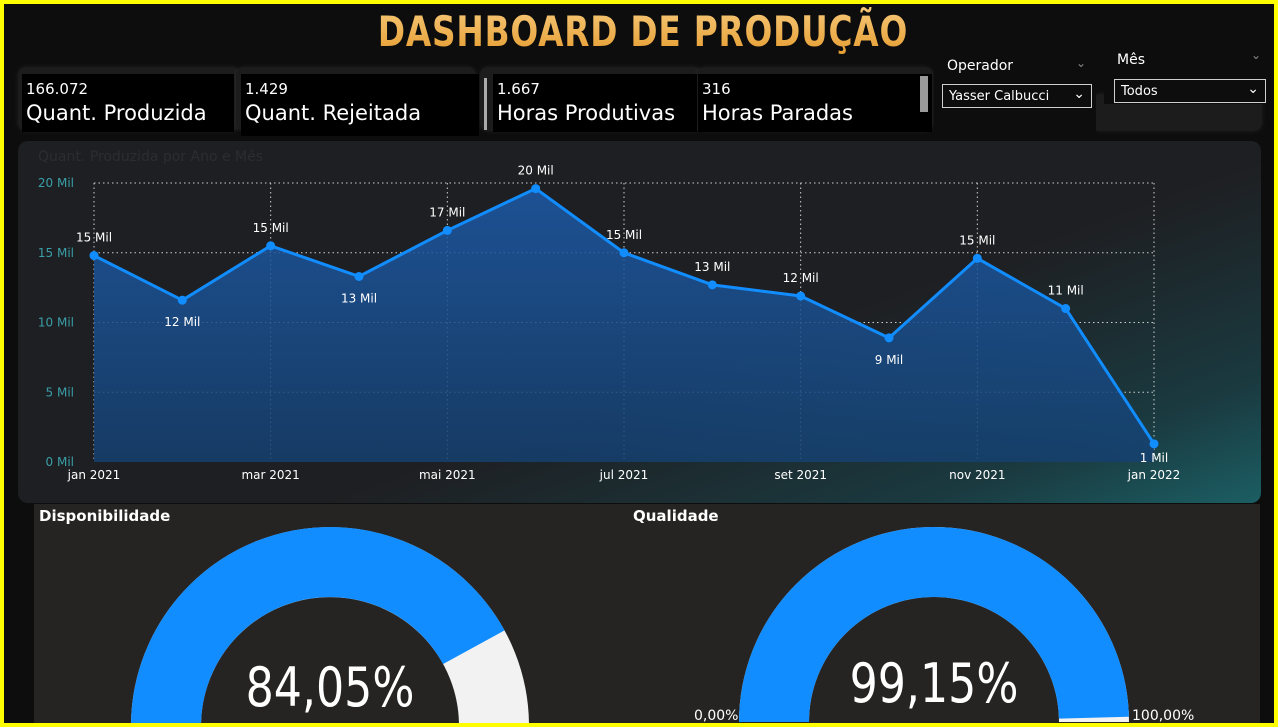  I want to click on kpi-horas-paradas: 316 Horas Paradas, so click(815, 103).